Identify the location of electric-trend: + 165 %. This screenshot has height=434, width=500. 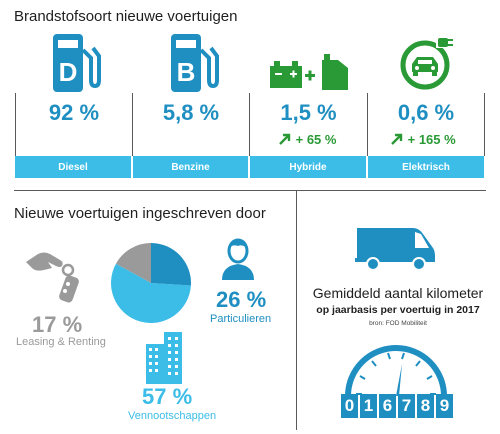
(423, 139).